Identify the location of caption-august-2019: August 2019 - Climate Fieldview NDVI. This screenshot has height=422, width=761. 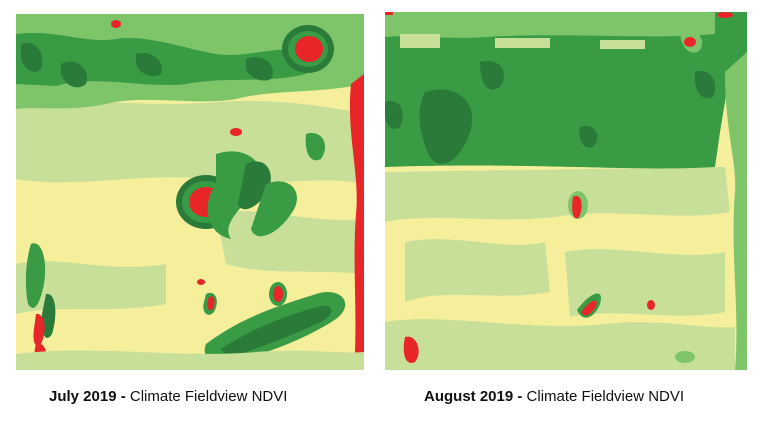
(554, 396).